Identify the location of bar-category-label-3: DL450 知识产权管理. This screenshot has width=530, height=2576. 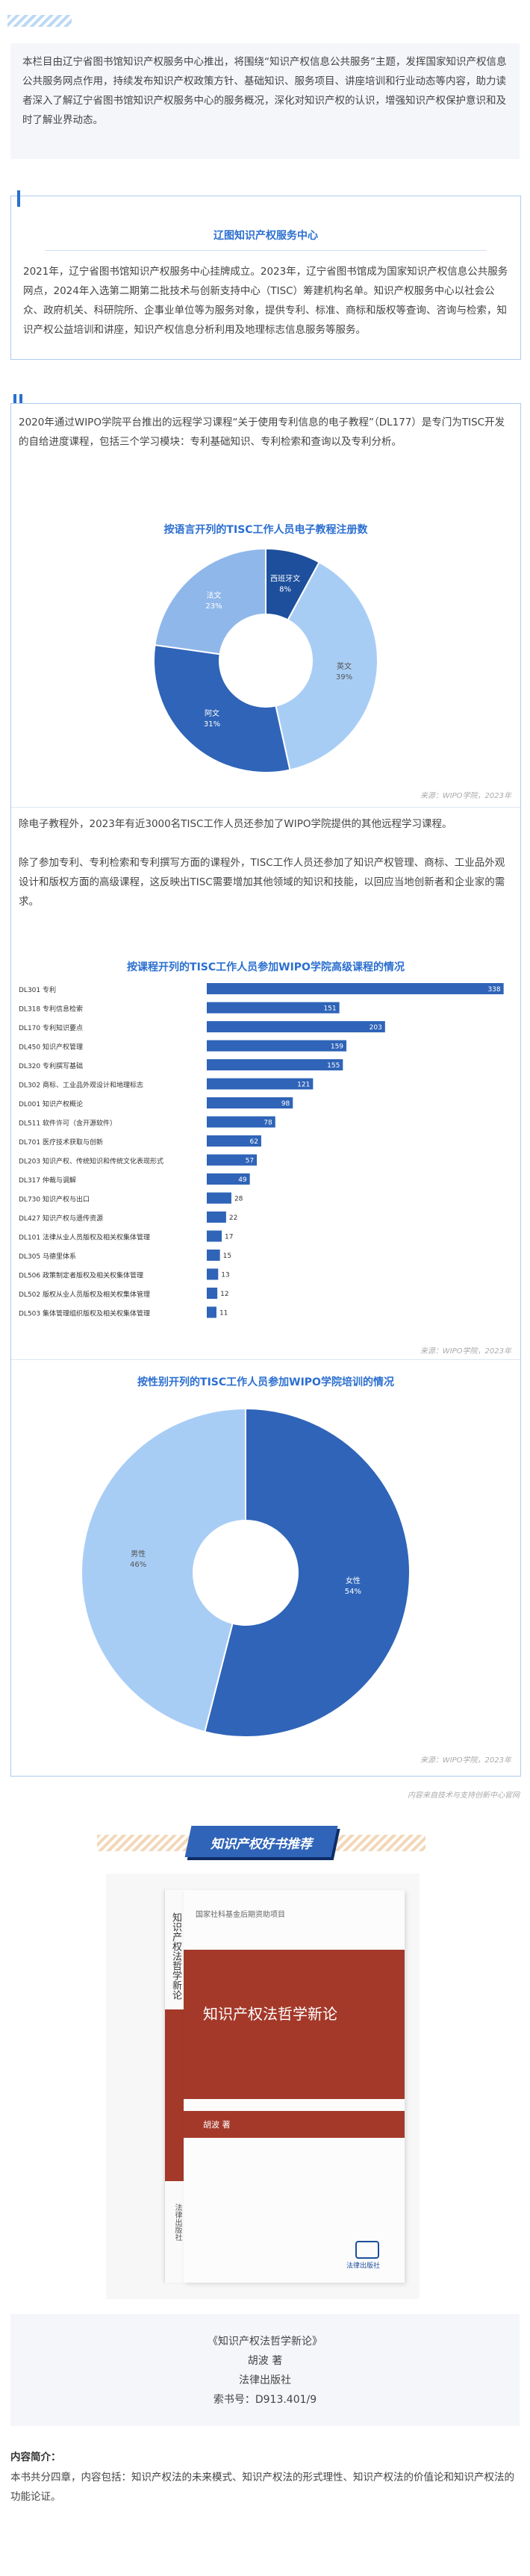
(51, 1047).